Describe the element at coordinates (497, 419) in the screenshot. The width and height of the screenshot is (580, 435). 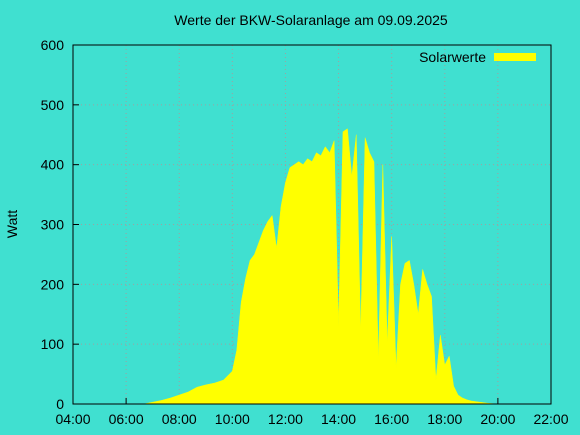
I see `x-tick-label: 20:00` at that location.